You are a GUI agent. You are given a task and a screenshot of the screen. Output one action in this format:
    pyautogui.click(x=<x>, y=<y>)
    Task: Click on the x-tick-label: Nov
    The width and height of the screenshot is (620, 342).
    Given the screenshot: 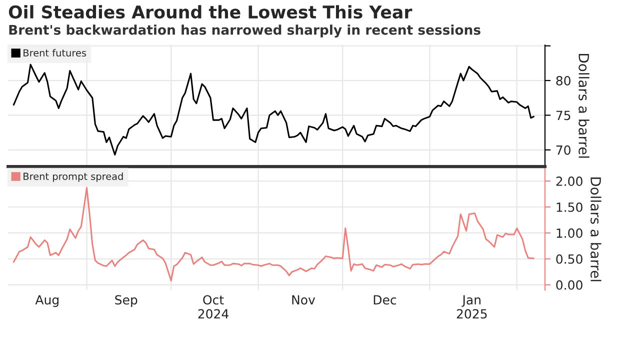 What is the action you would take?
    pyautogui.click(x=304, y=300)
    